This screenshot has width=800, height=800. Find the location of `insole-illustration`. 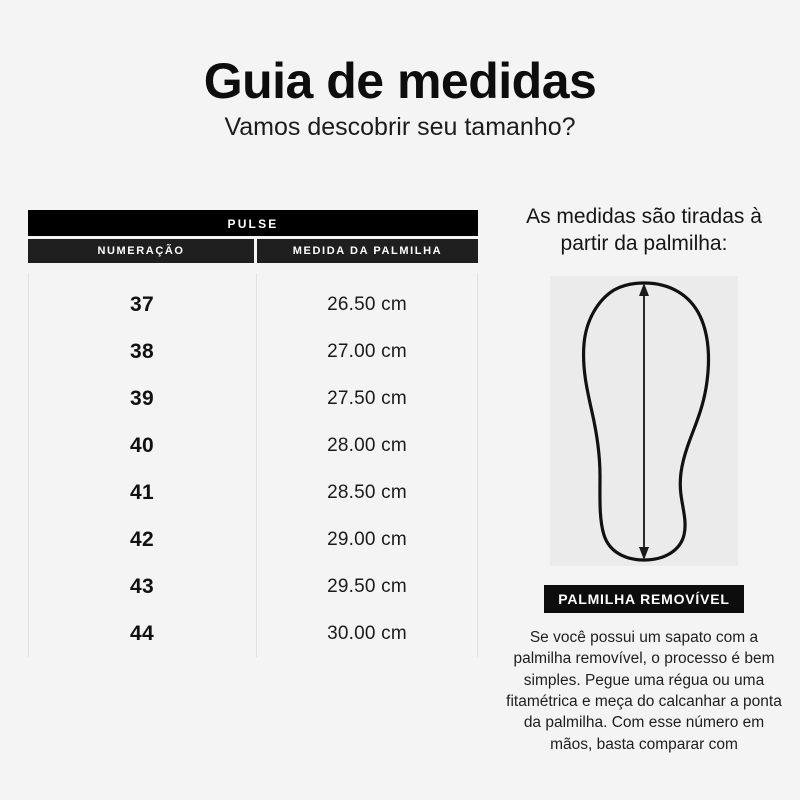

insole-illustration is located at coordinates (644, 420).